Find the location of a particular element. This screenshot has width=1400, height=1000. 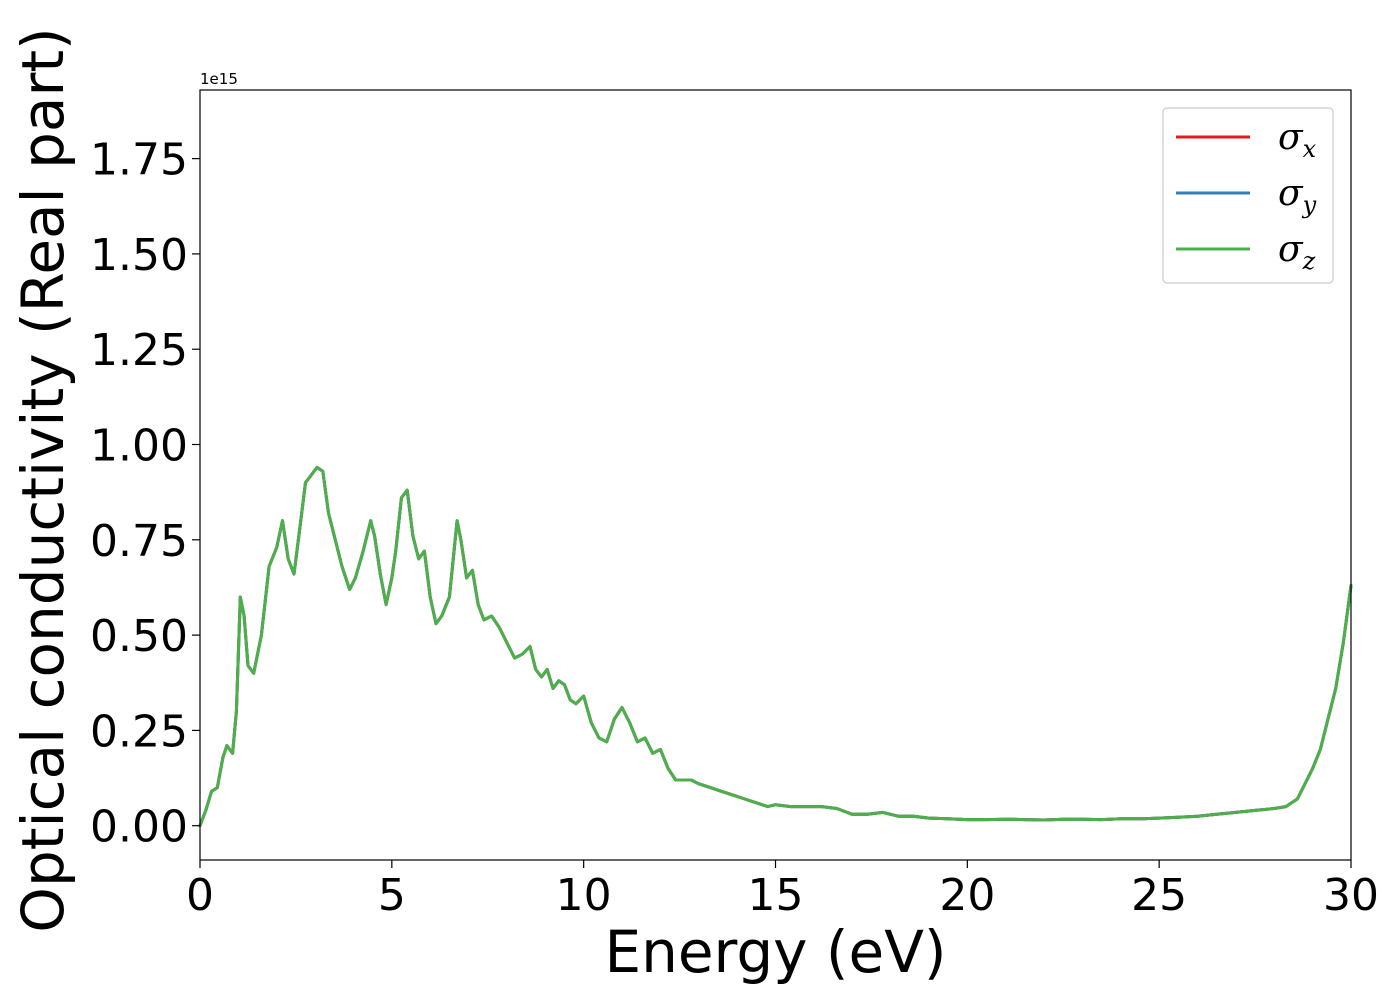

y-tick-label: 0.75 is located at coordinates (139, 541).